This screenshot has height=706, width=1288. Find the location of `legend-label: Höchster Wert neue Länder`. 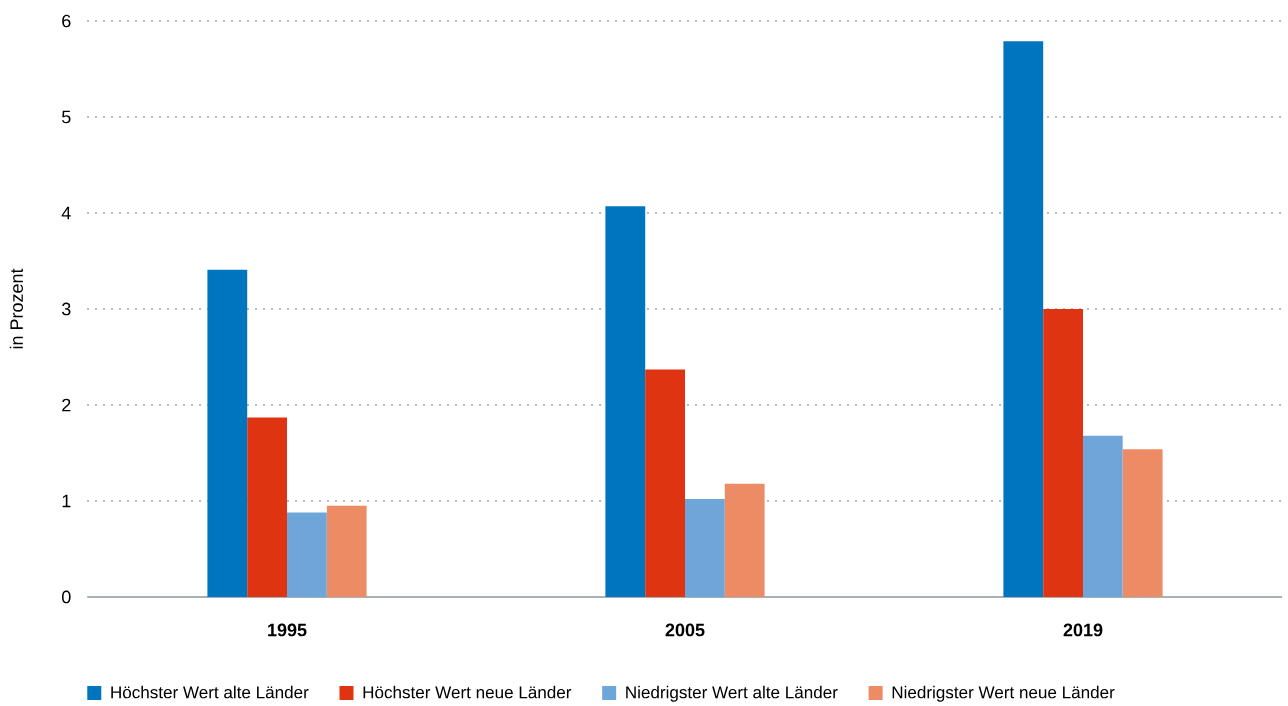

legend-label: Höchster Wert neue Länder is located at coordinates (467, 692).